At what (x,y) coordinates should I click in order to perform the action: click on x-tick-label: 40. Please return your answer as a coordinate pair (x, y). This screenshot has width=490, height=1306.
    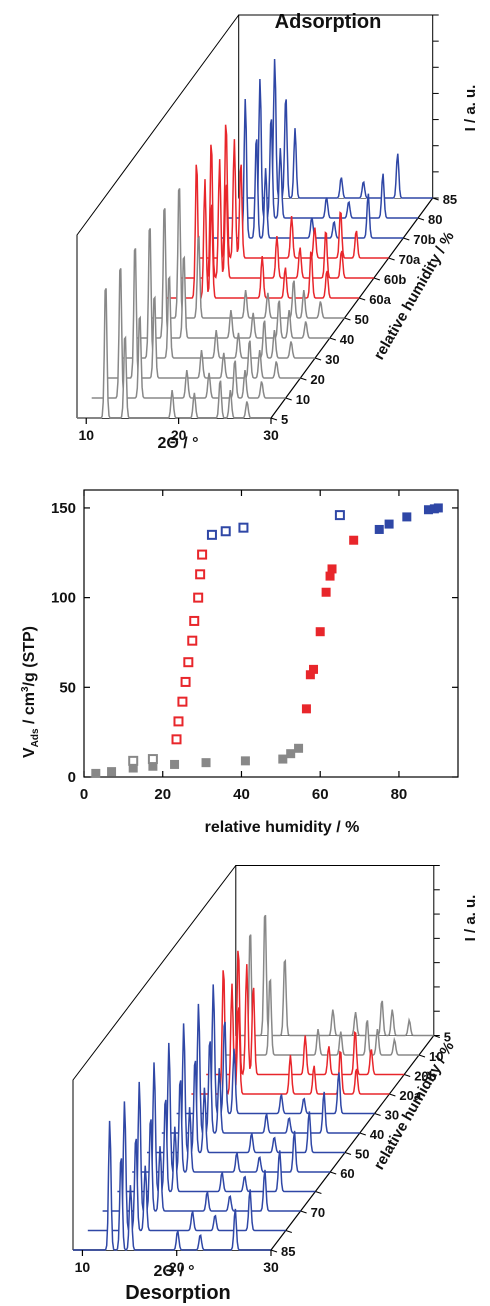
    Looking at the image, I should click on (241, 794).